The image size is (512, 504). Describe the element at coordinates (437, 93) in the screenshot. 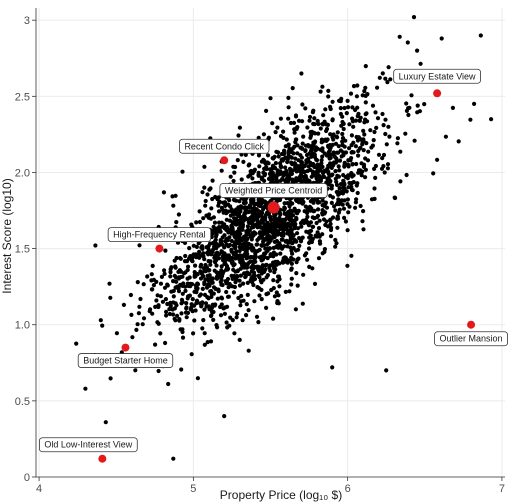

I see `highlight-point` at that location.